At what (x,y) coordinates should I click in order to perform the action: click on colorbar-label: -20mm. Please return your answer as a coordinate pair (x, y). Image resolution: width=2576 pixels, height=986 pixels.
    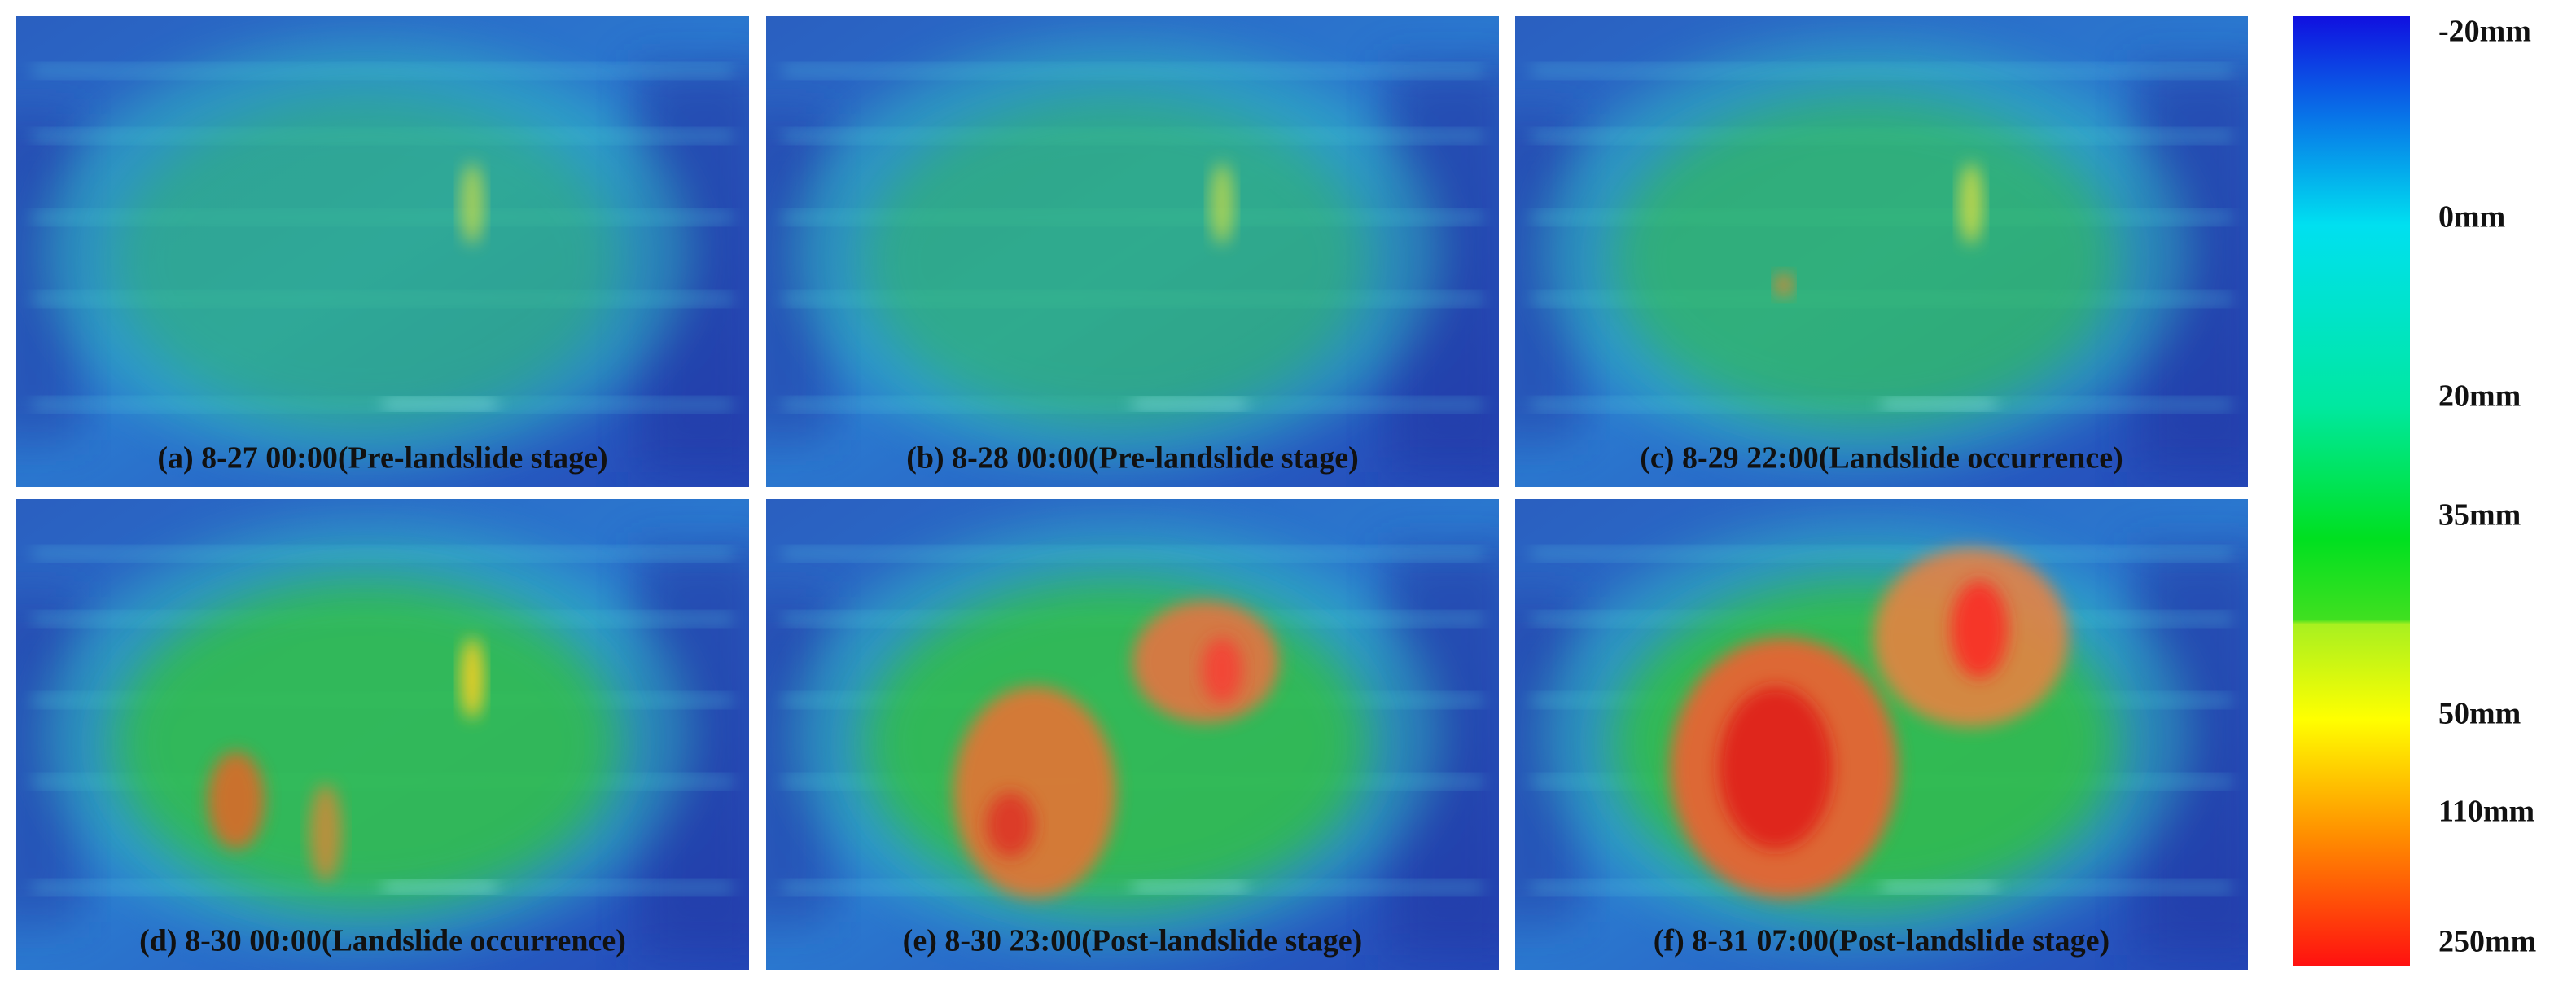
    Looking at the image, I should click on (2484, 32).